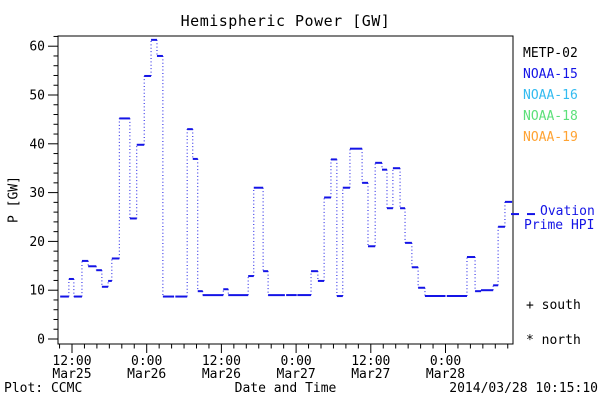 This screenshot has height=400, width=600. I want to click on ovation-label-line1: Ovation, so click(567, 211).